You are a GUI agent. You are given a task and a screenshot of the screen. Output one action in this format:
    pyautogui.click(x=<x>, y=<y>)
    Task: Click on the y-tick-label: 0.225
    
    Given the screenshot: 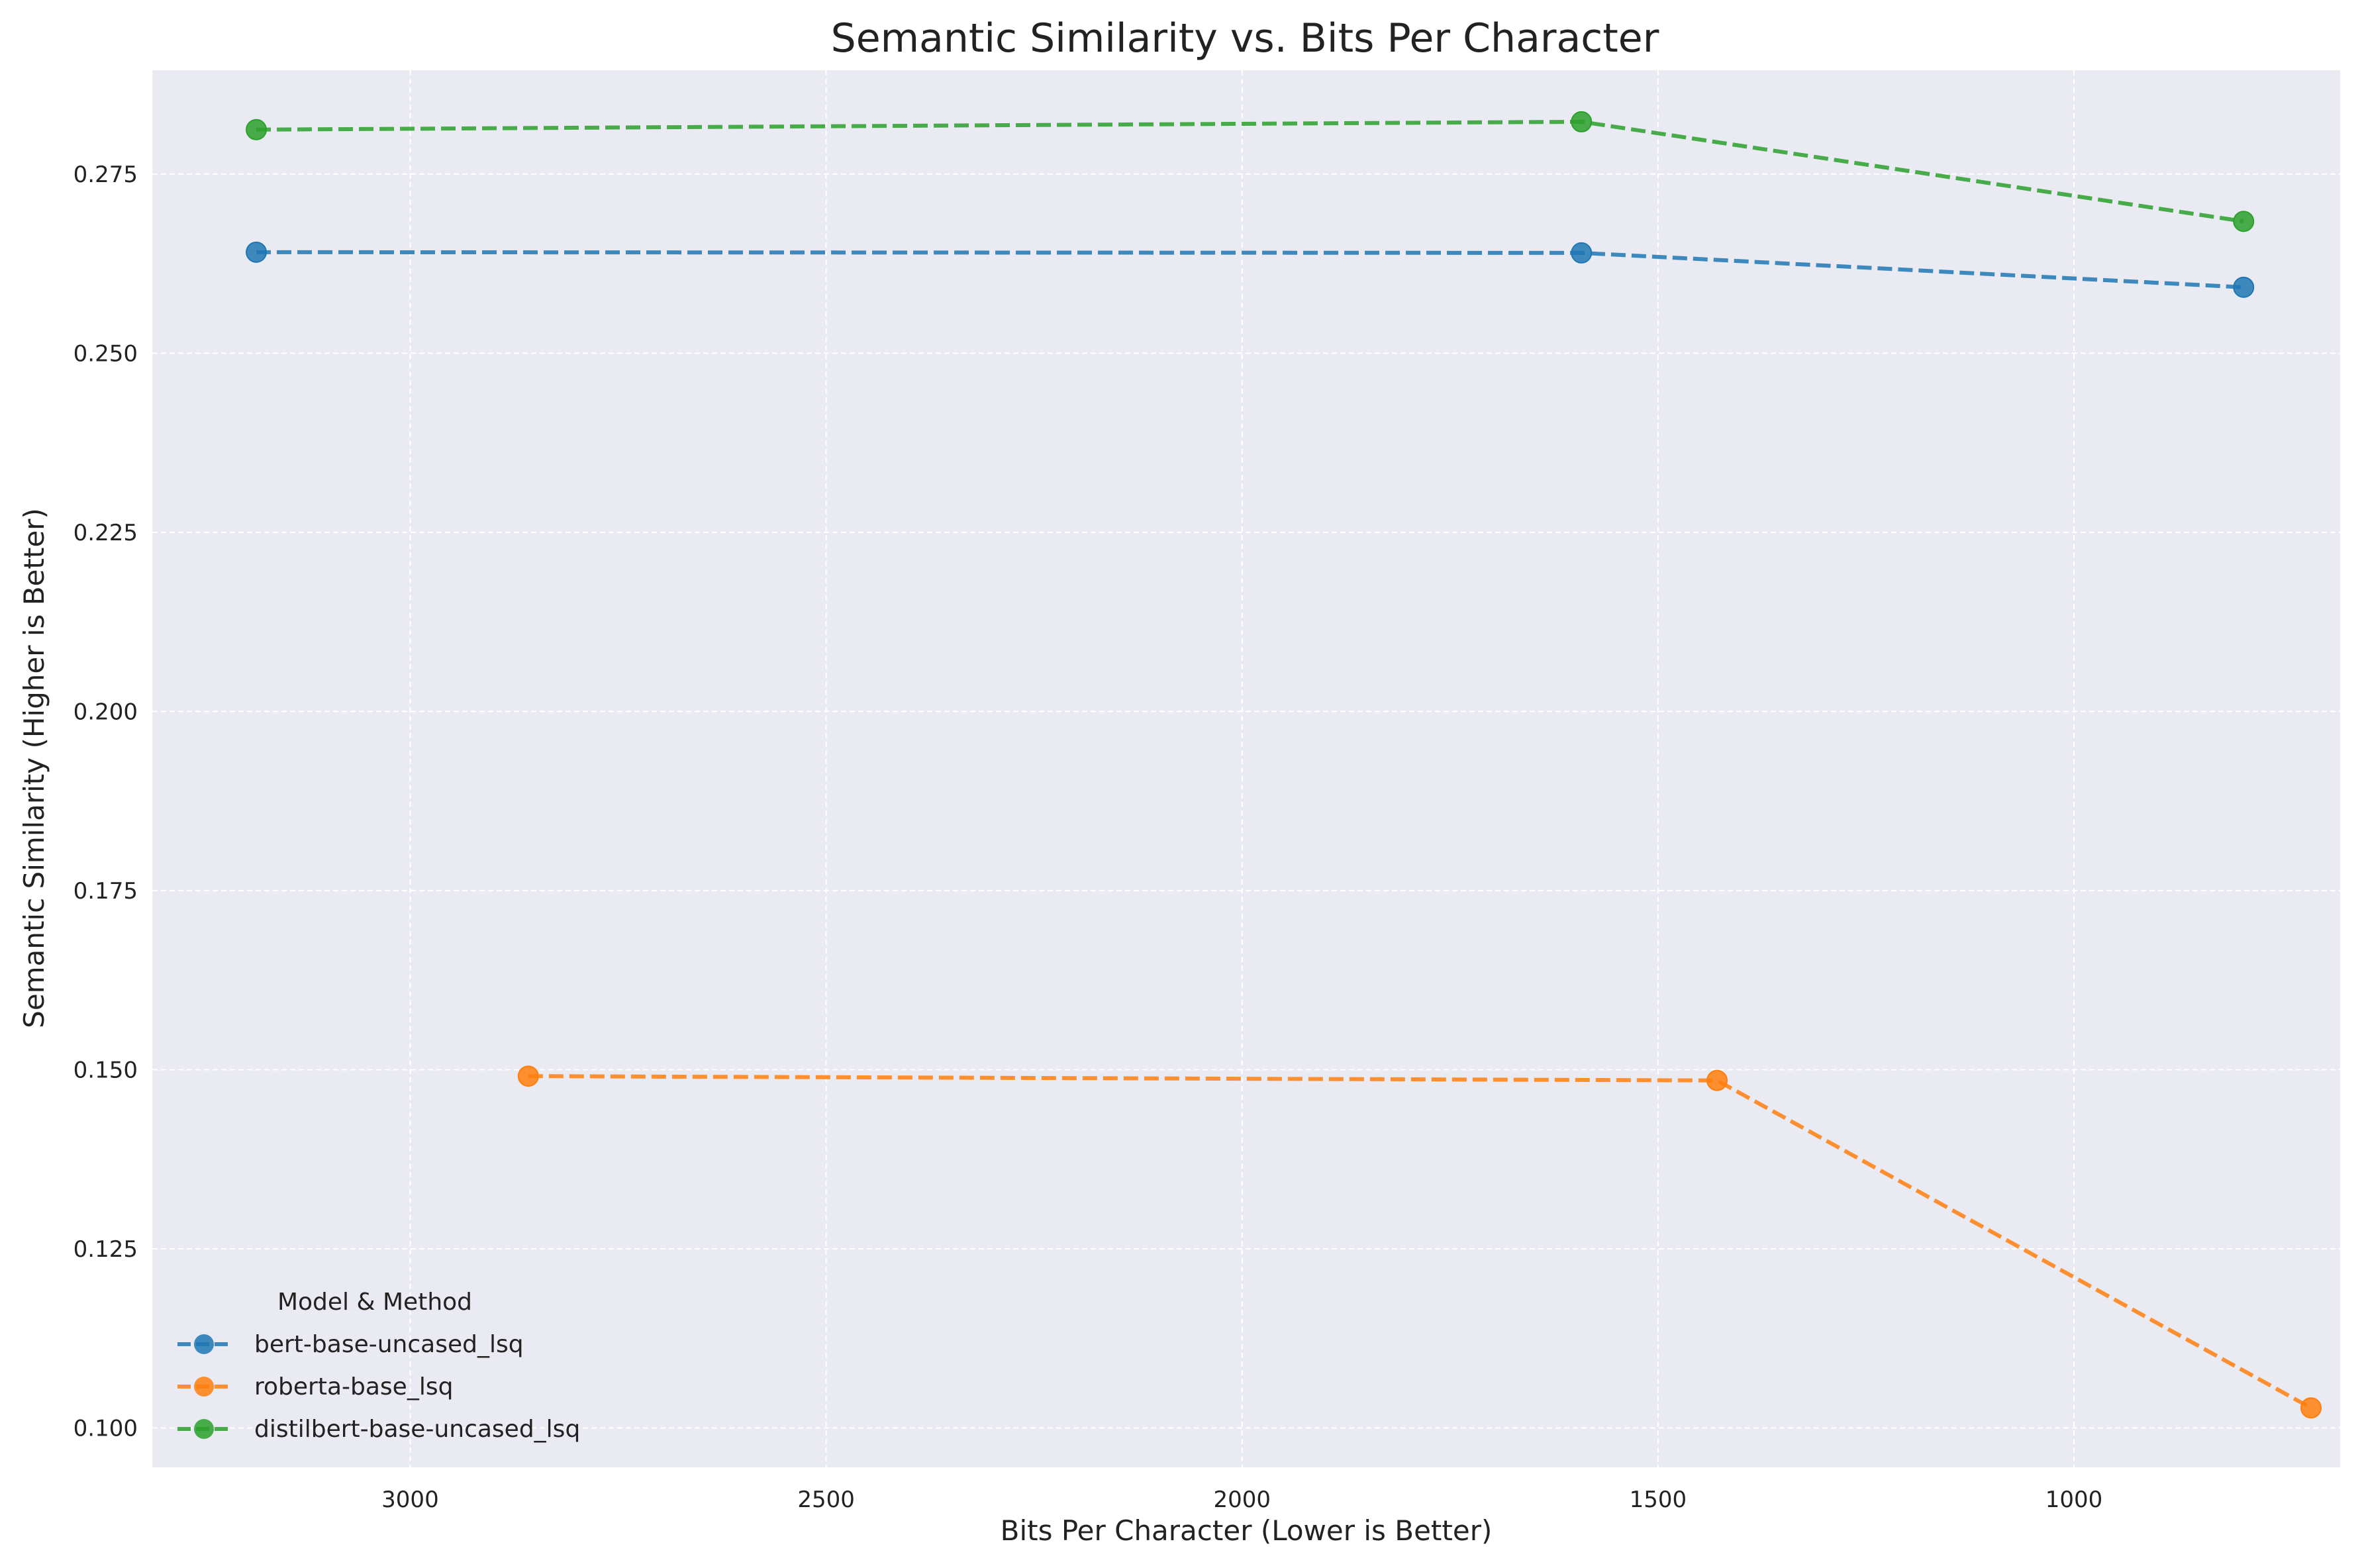 What is the action you would take?
    pyautogui.click(x=106, y=533)
    